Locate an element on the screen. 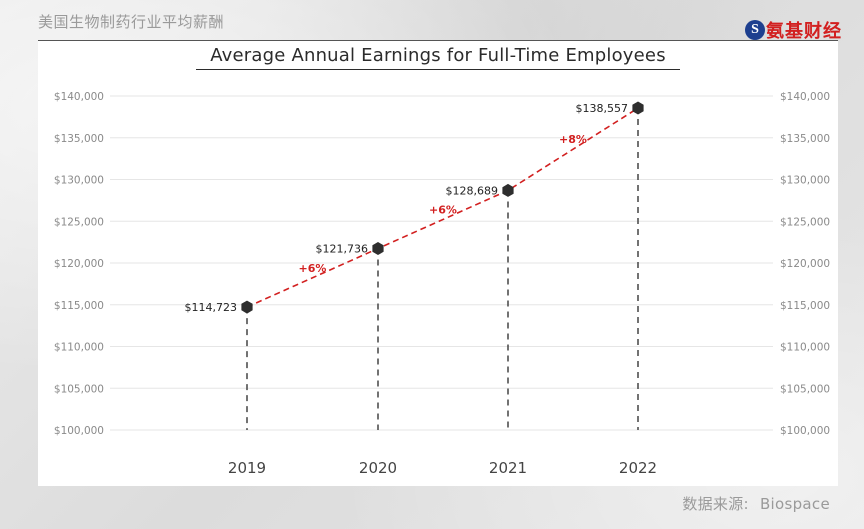 The width and height of the screenshot is (864, 529). y-tick-label-left: $135,000 is located at coordinates (79, 139).